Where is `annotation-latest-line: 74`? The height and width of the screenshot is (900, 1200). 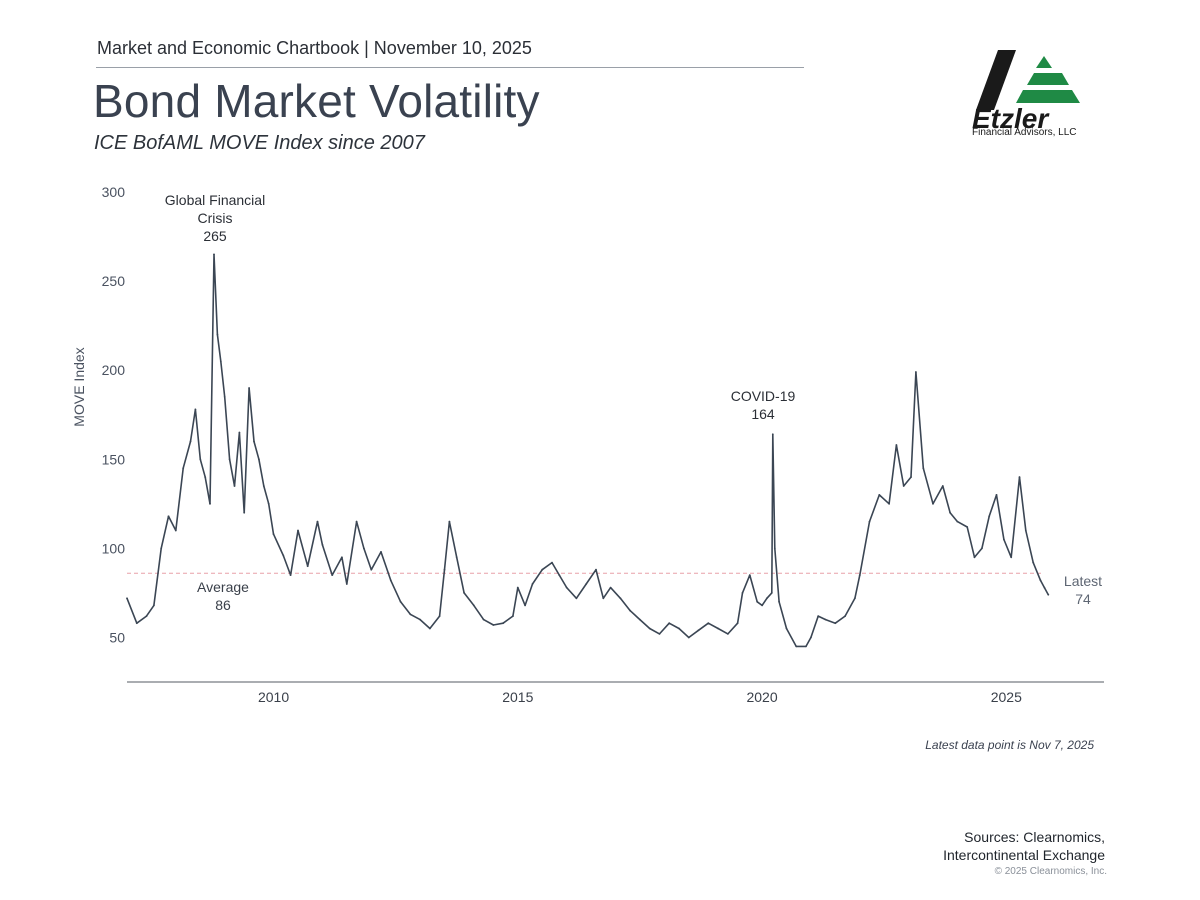 annotation-latest-line: 74 is located at coordinates (1083, 599).